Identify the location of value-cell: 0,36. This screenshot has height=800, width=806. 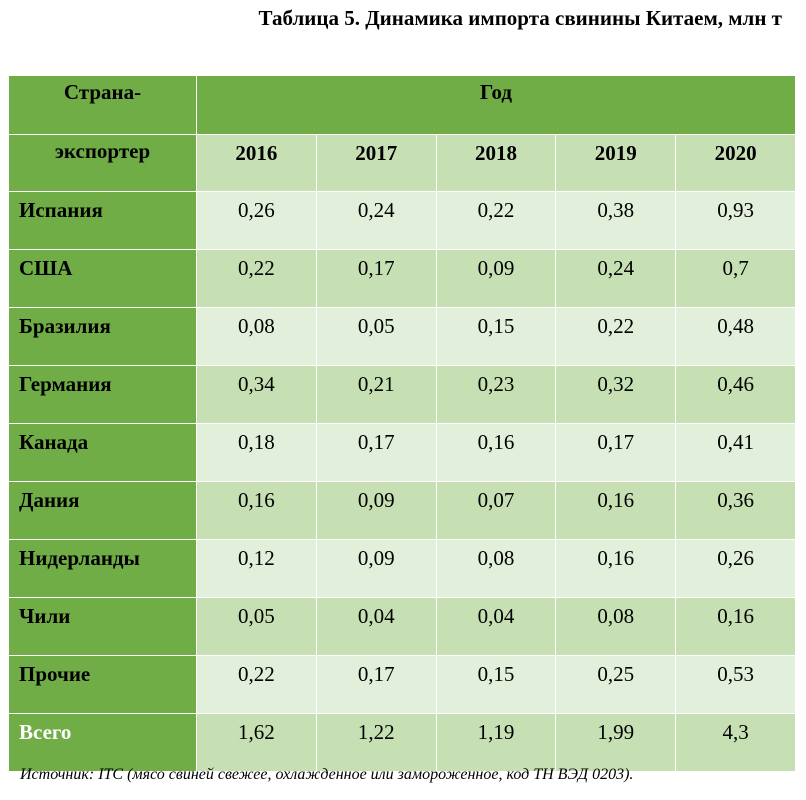
(735, 510).